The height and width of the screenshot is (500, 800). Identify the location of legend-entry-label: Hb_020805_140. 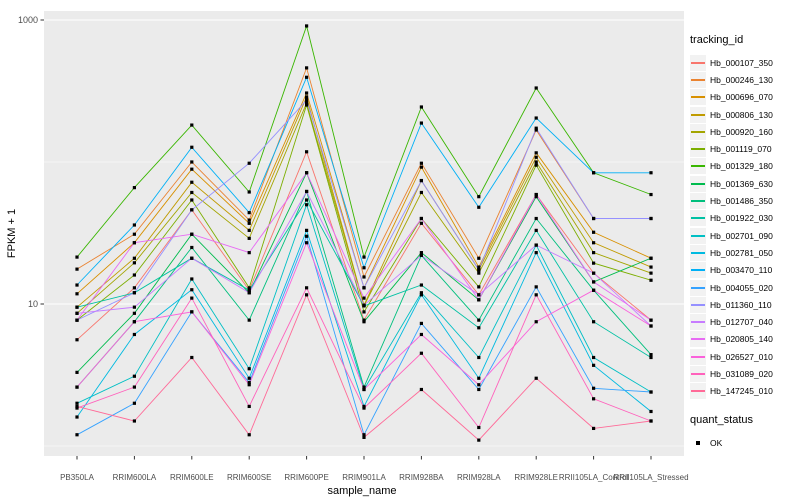
(741, 339).